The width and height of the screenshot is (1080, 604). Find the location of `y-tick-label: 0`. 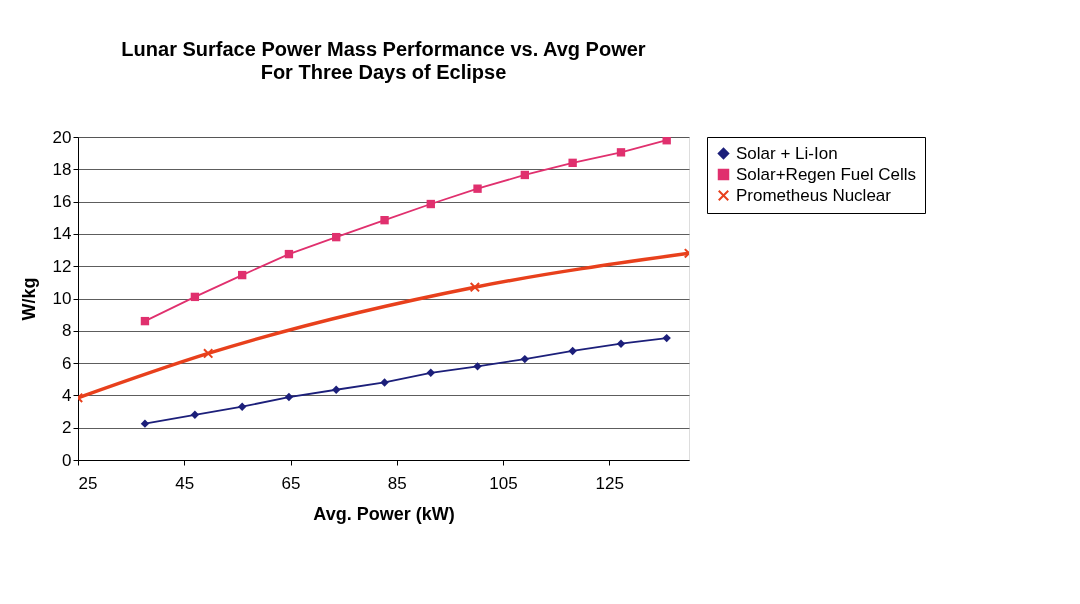

y-tick-label: 0 is located at coordinates (67, 460).